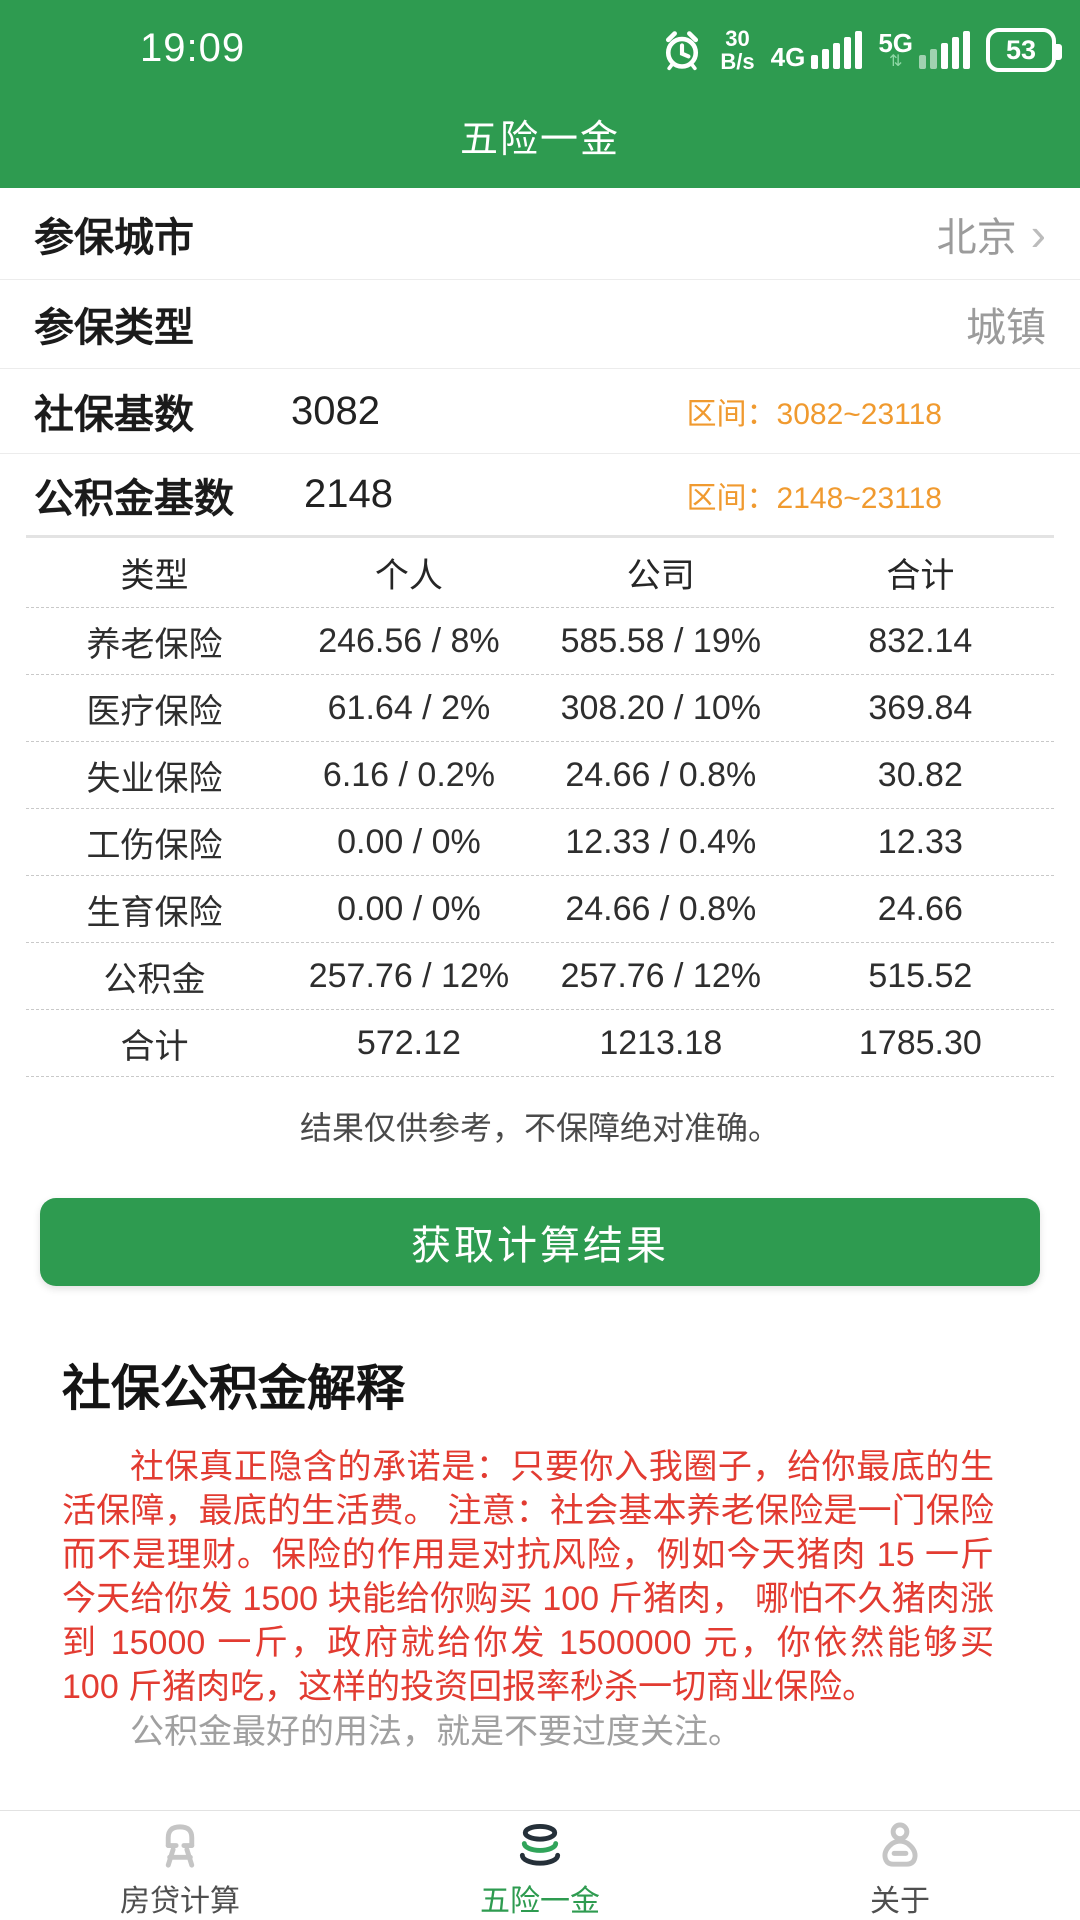 Image resolution: width=1080 pixels, height=1920 pixels. Describe the element at coordinates (436, 1732) in the screenshot. I see `explanation-note: 公积金最好的用法，就是不要过度关注。` at that location.